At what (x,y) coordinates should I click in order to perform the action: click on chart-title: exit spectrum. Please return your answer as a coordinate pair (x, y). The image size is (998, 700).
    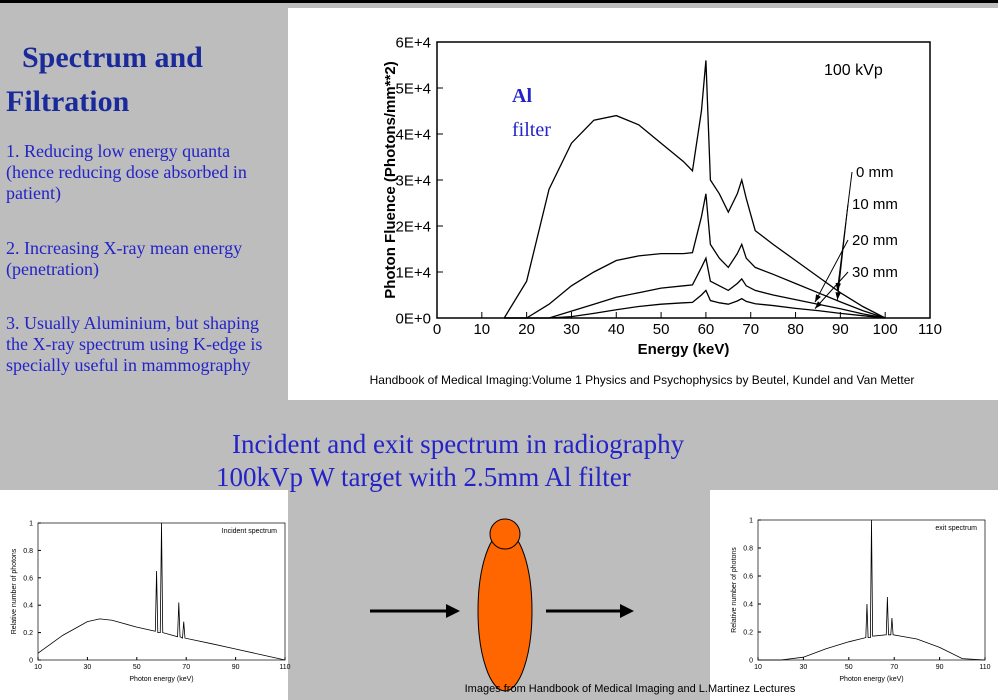
    Looking at the image, I should click on (956, 528).